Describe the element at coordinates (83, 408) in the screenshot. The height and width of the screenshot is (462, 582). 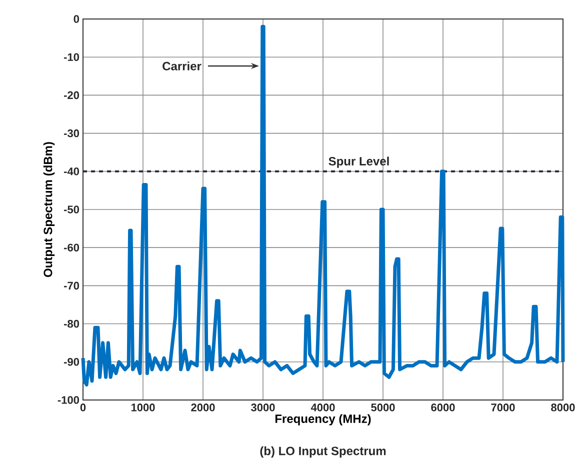
I see `x-tick-label: 0` at that location.